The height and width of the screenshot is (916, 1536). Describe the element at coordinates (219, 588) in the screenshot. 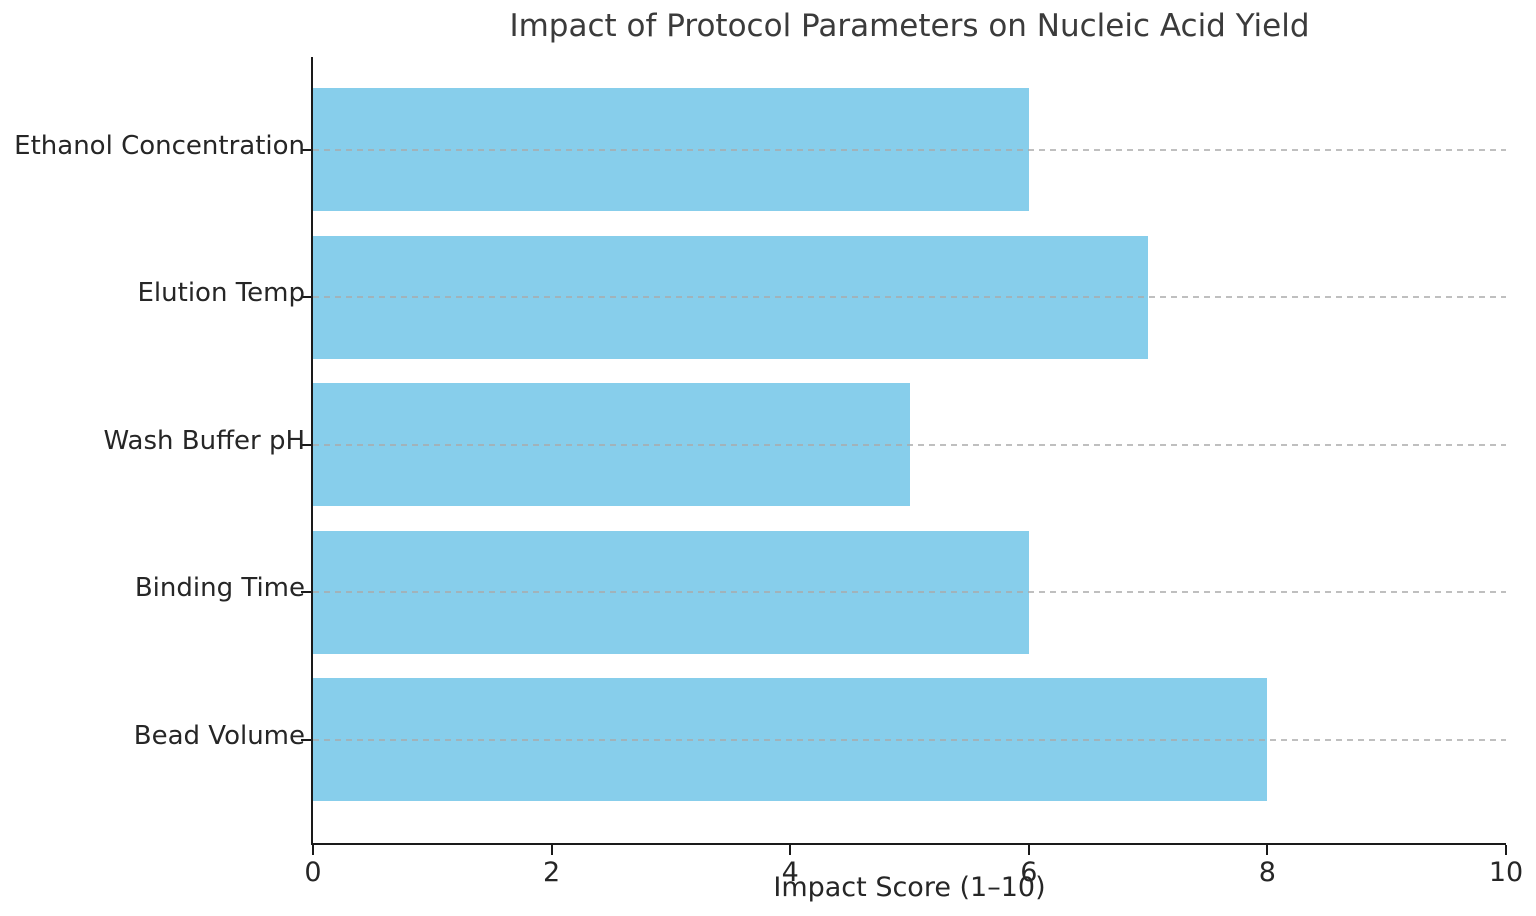

I see `category-label: Binding Time` at that location.